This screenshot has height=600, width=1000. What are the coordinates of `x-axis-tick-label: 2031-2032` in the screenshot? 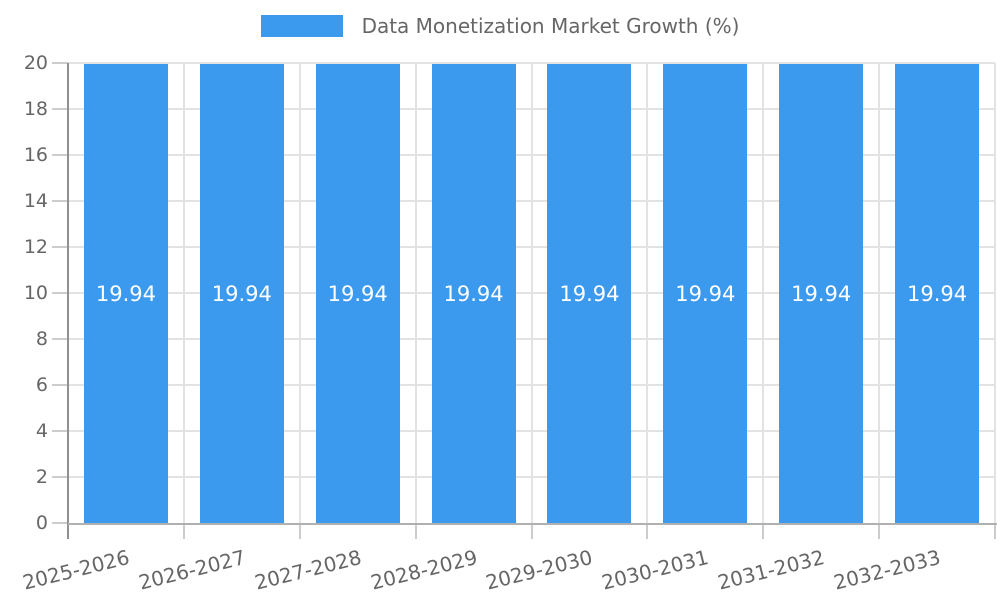 It's located at (771, 570).